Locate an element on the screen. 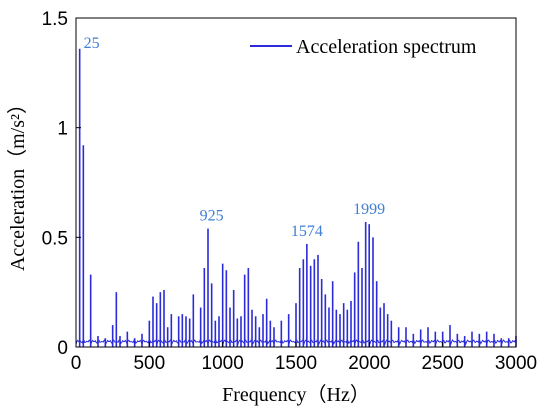 This screenshot has width=550, height=413. x-axis-ticks: 0 500 1000 1500 2000 2500 3000 is located at coordinates (304, 358).